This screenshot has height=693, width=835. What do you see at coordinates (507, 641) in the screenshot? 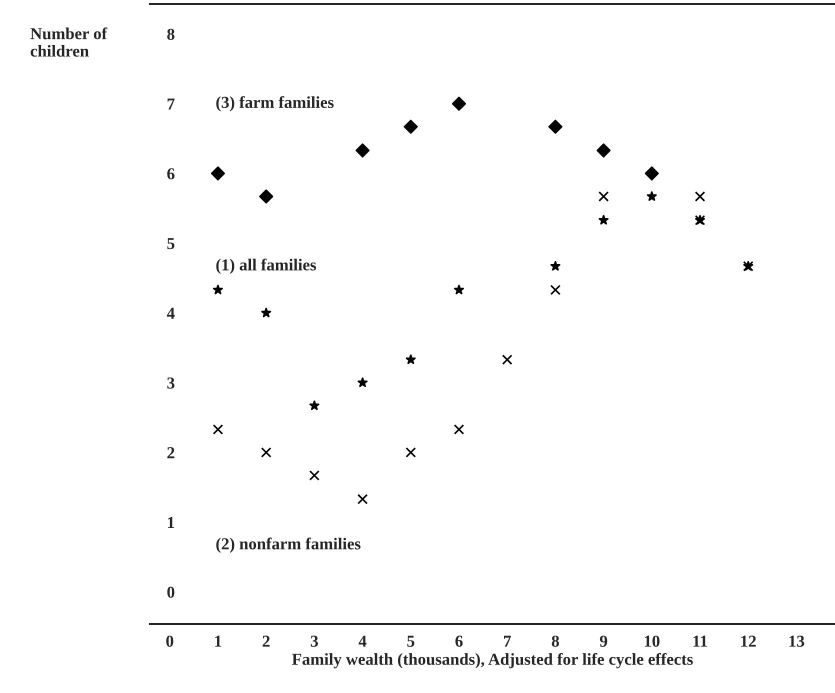
I see `x-tick-label: 7` at bounding box center [507, 641].